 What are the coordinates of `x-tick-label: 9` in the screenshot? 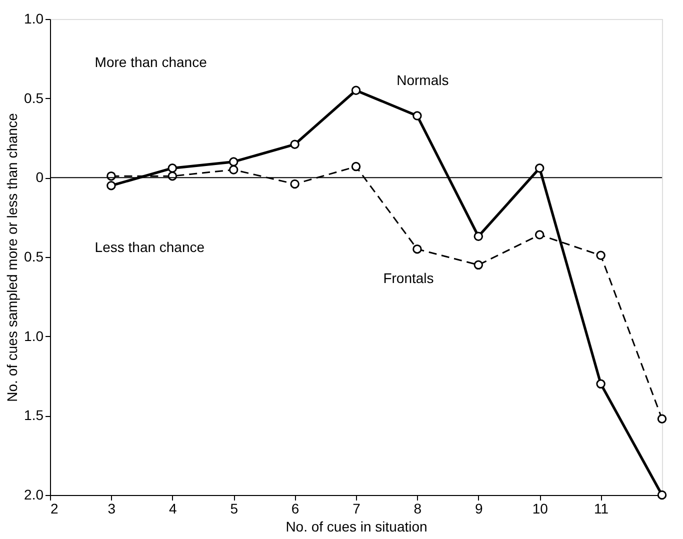 It's located at (479, 508).